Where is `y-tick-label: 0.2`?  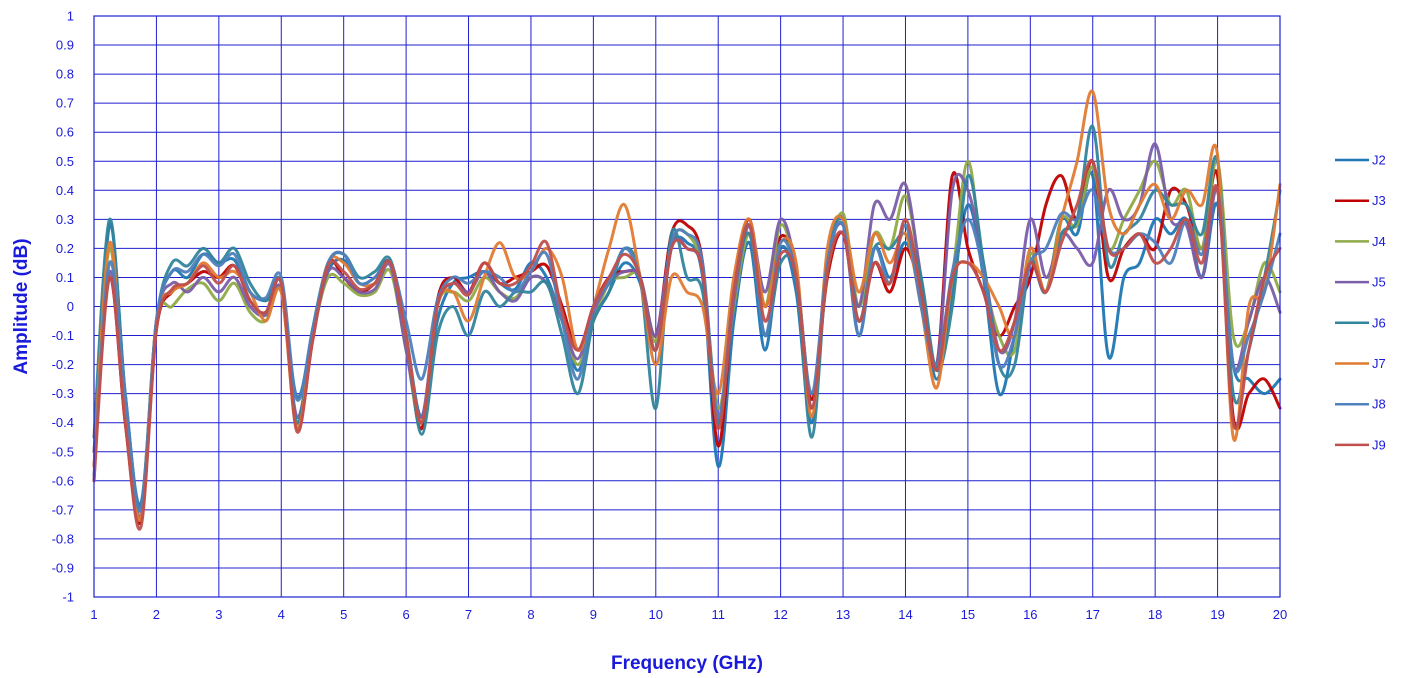
y-tick-label: 0.2 is located at coordinates (65, 248).